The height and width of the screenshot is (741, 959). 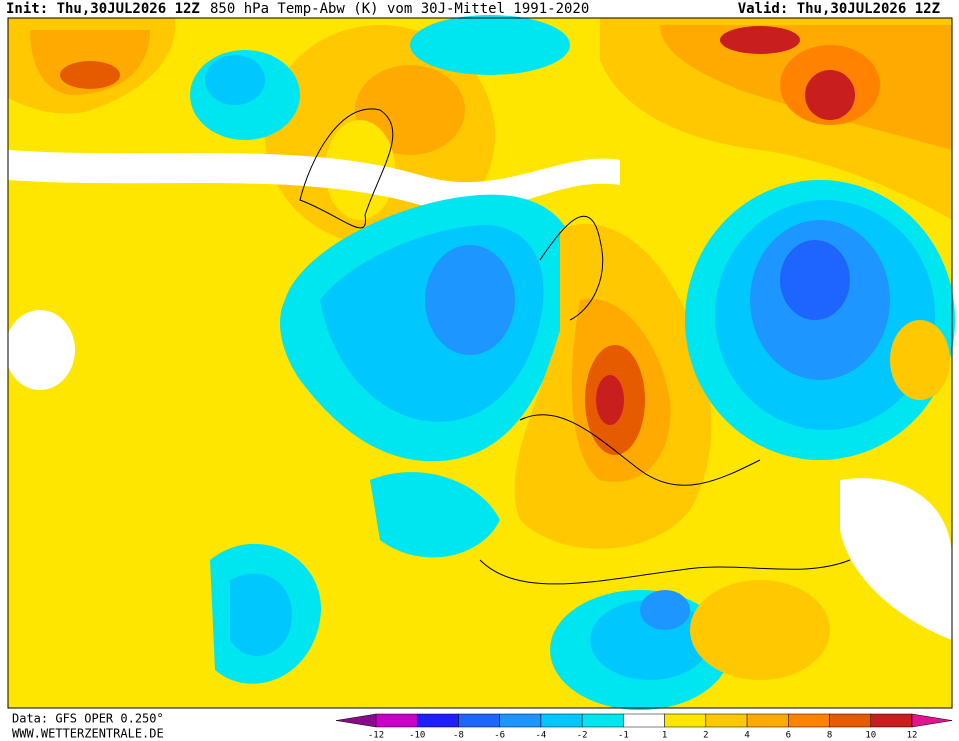 I want to click on colorbar-label: -4, so click(x=541, y=736).